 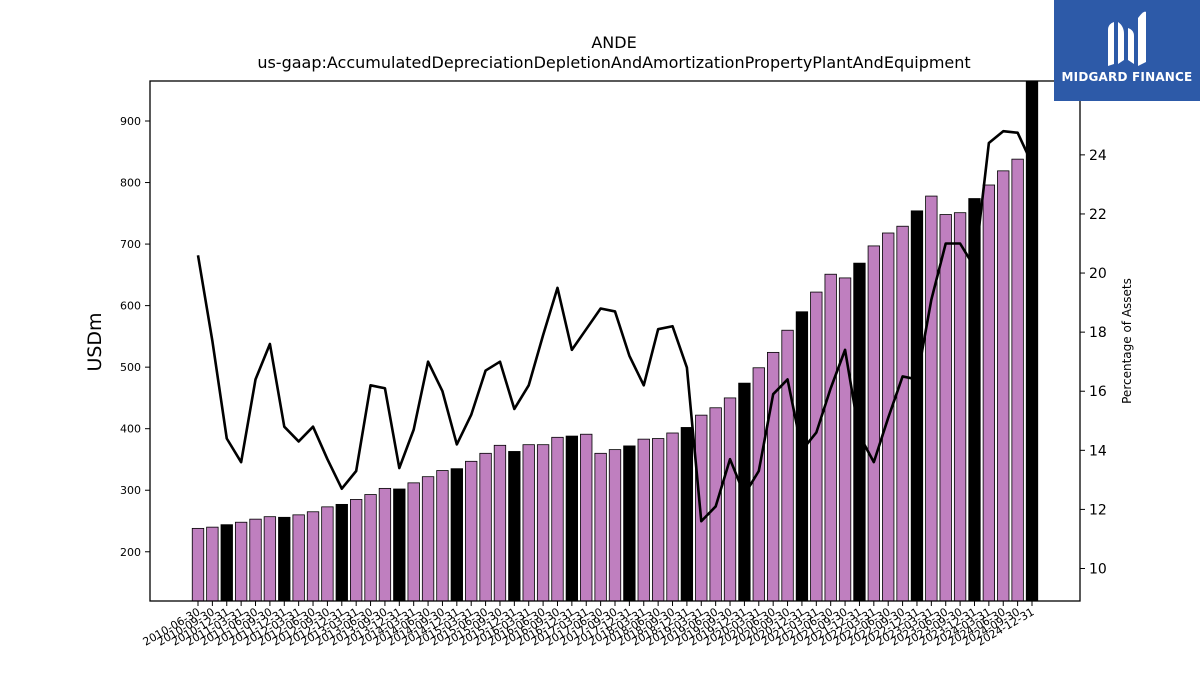 What do you see at coordinates (130, 552) in the screenshot?
I see `y-tick-label: 200` at bounding box center [130, 552].